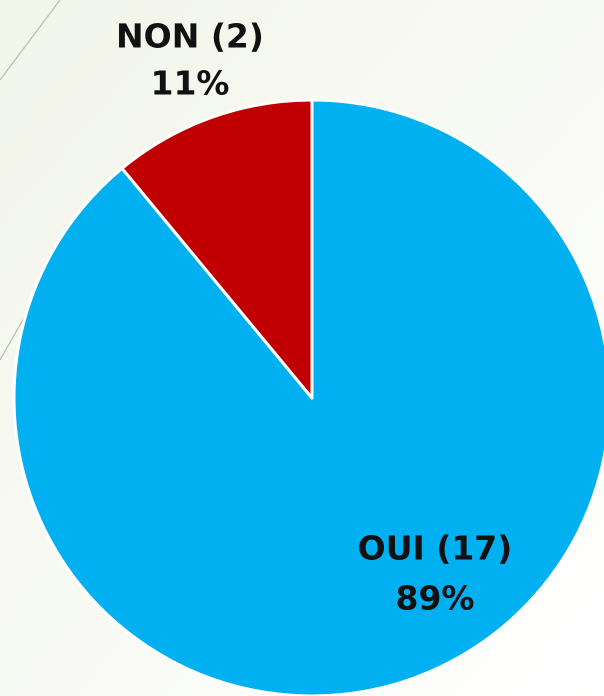  Describe the element at coordinates (190, 36) in the screenshot. I see `slice-category-label: NON (2)` at that location.